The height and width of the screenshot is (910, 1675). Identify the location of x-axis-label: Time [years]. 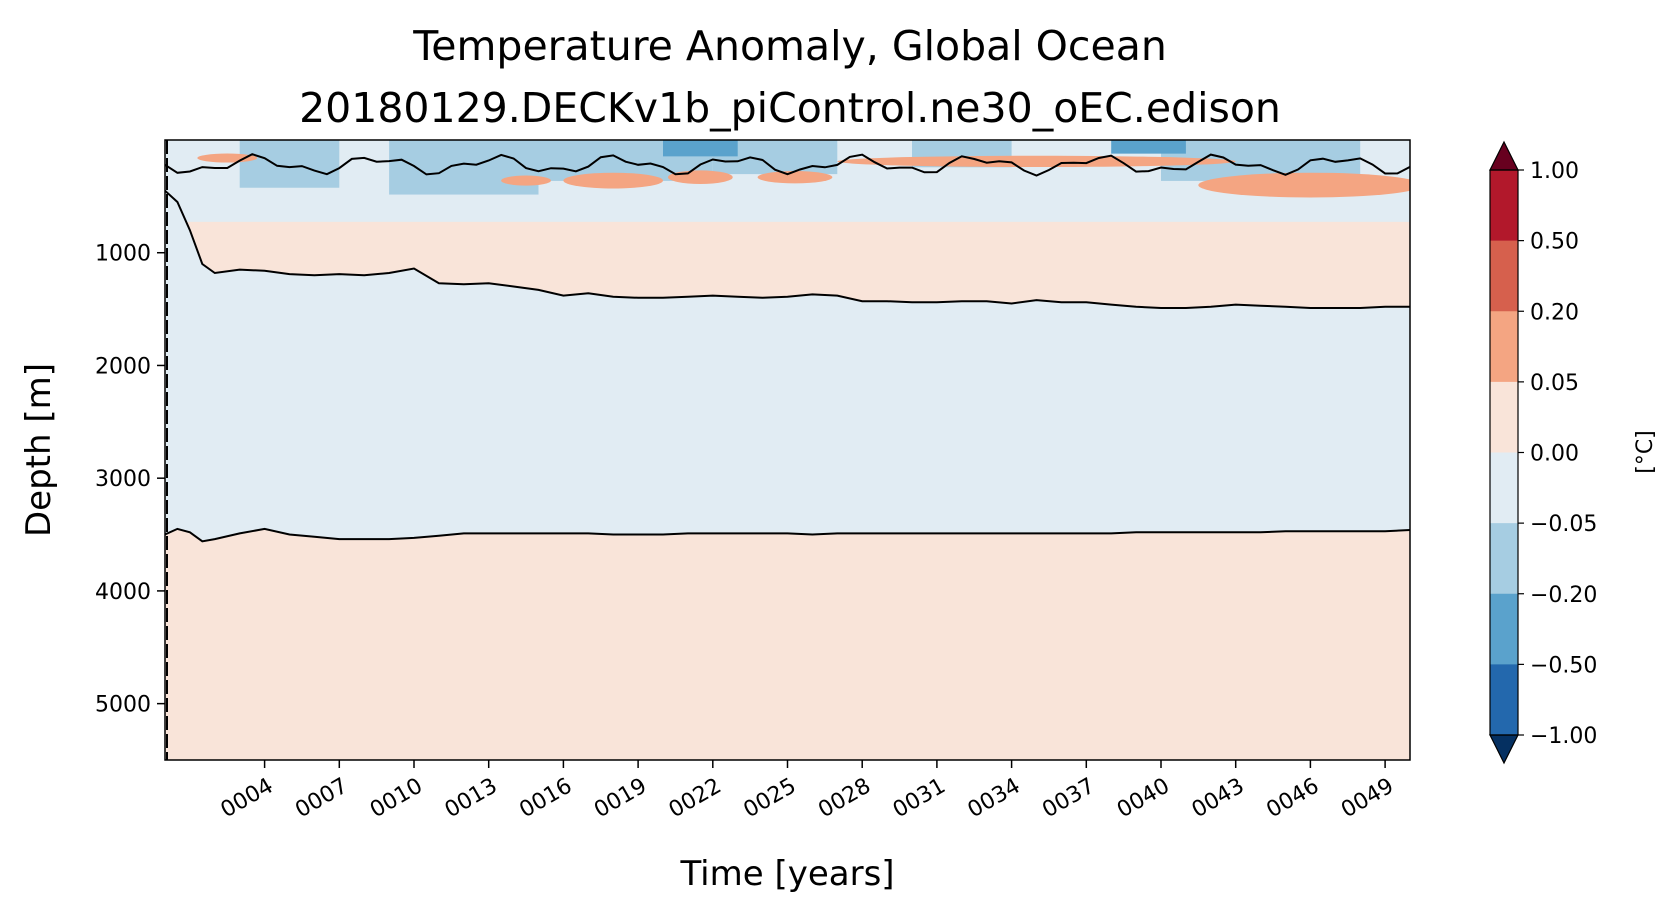
(786, 874).